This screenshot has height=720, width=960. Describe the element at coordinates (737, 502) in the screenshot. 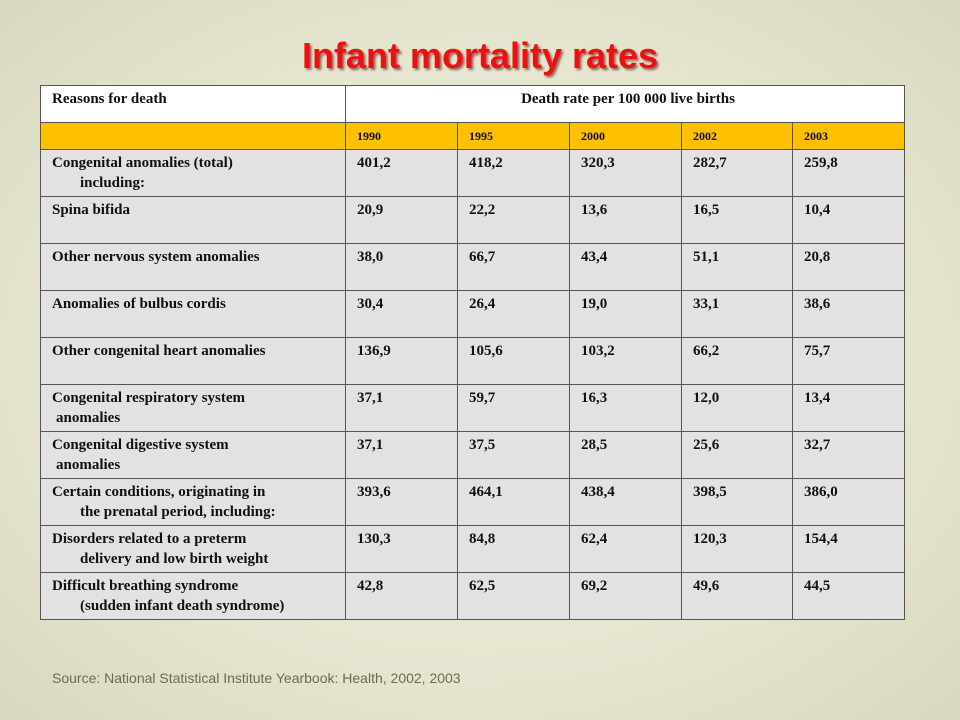

I see `row-value-2002: 398,5` at that location.